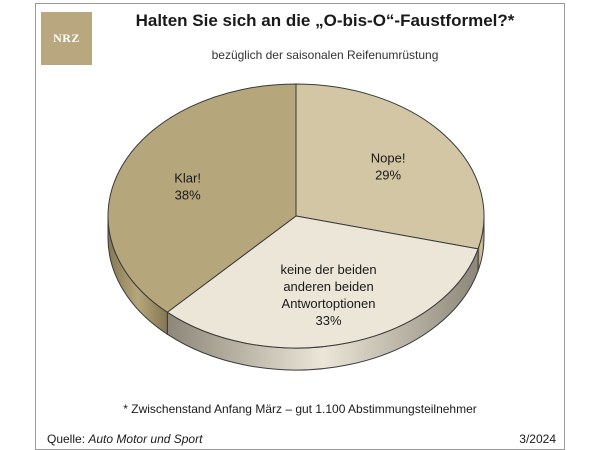 This screenshot has width=600, height=450. I want to click on source-name: Auto Motor und Sport, so click(145, 439).